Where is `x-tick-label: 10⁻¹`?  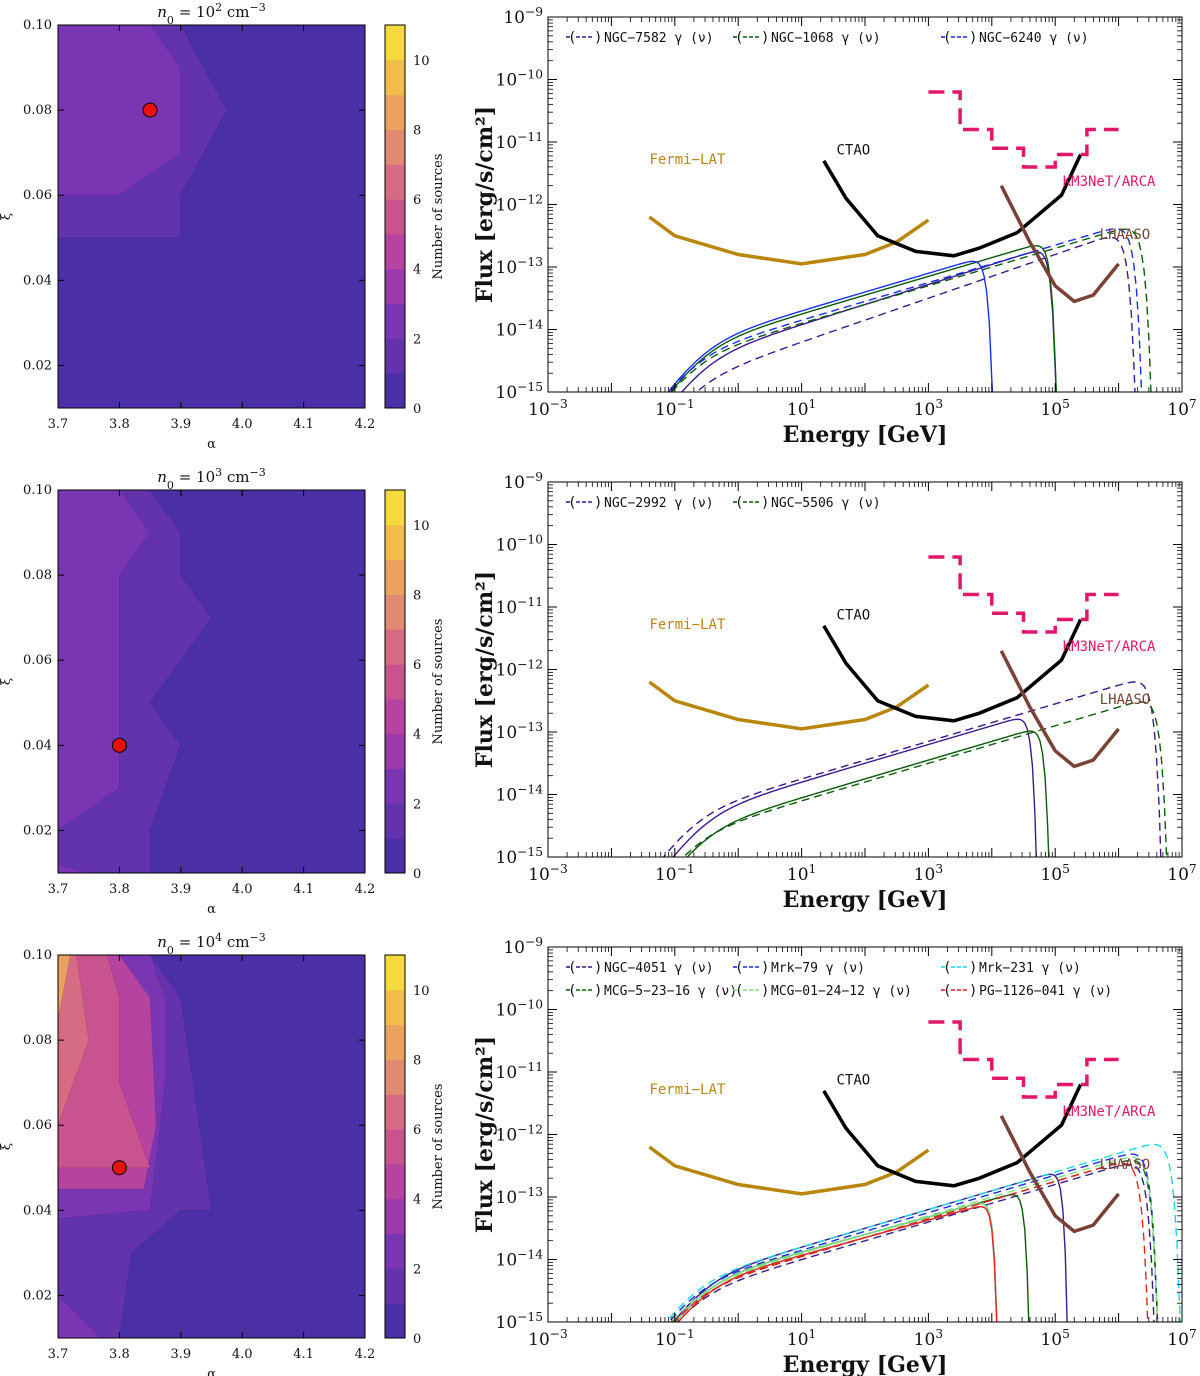 x-tick-label: 10⁻¹ is located at coordinates (675, 1338).